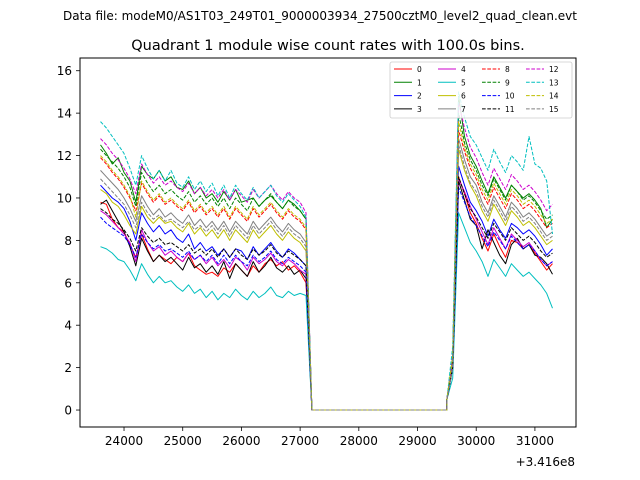  Describe the element at coordinates (554, 69) in the screenshot. I see `legend-label-12: 12` at that location.